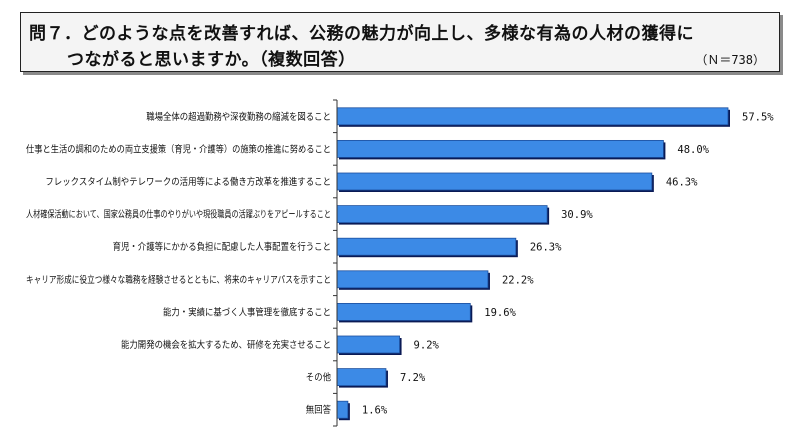 Image resolution: width=800 pixels, height=434 pixels. Describe the element at coordinates (188, 182) in the screenshot. I see `category-label: フレックスタイム制やテレワークの活用等による働き方改革を推進すること` at that location.